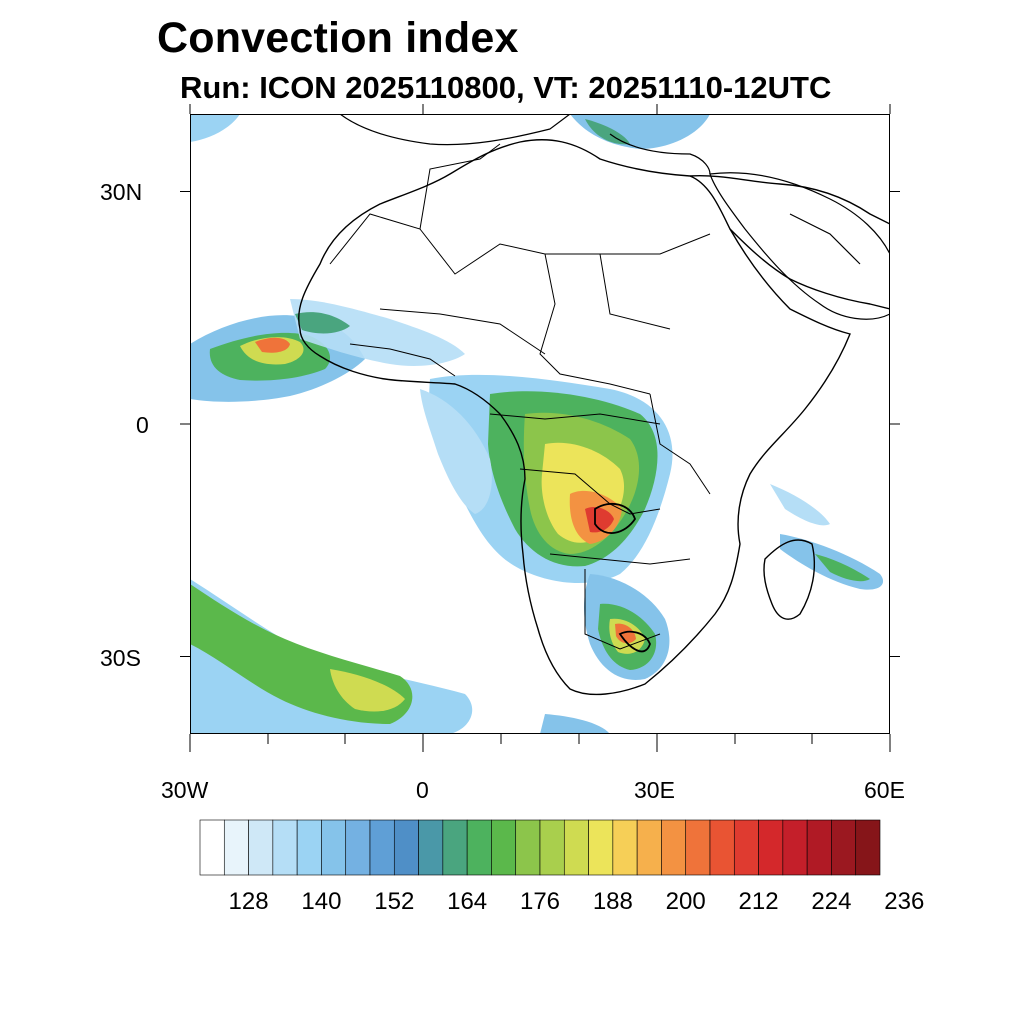  Describe the element at coordinates (120, 658) in the screenshot. I see `lat-label-30s: 30S` at that location.